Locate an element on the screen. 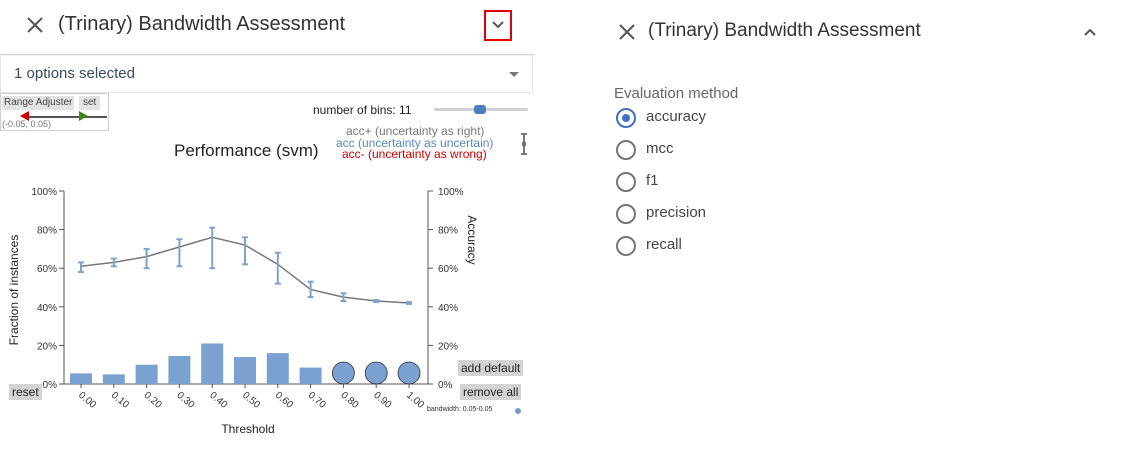 Image resolution: width=1125 pixels, height=456 pixels. range-adjuster-title: Range Adjuster is located at coordinates (38, 103).